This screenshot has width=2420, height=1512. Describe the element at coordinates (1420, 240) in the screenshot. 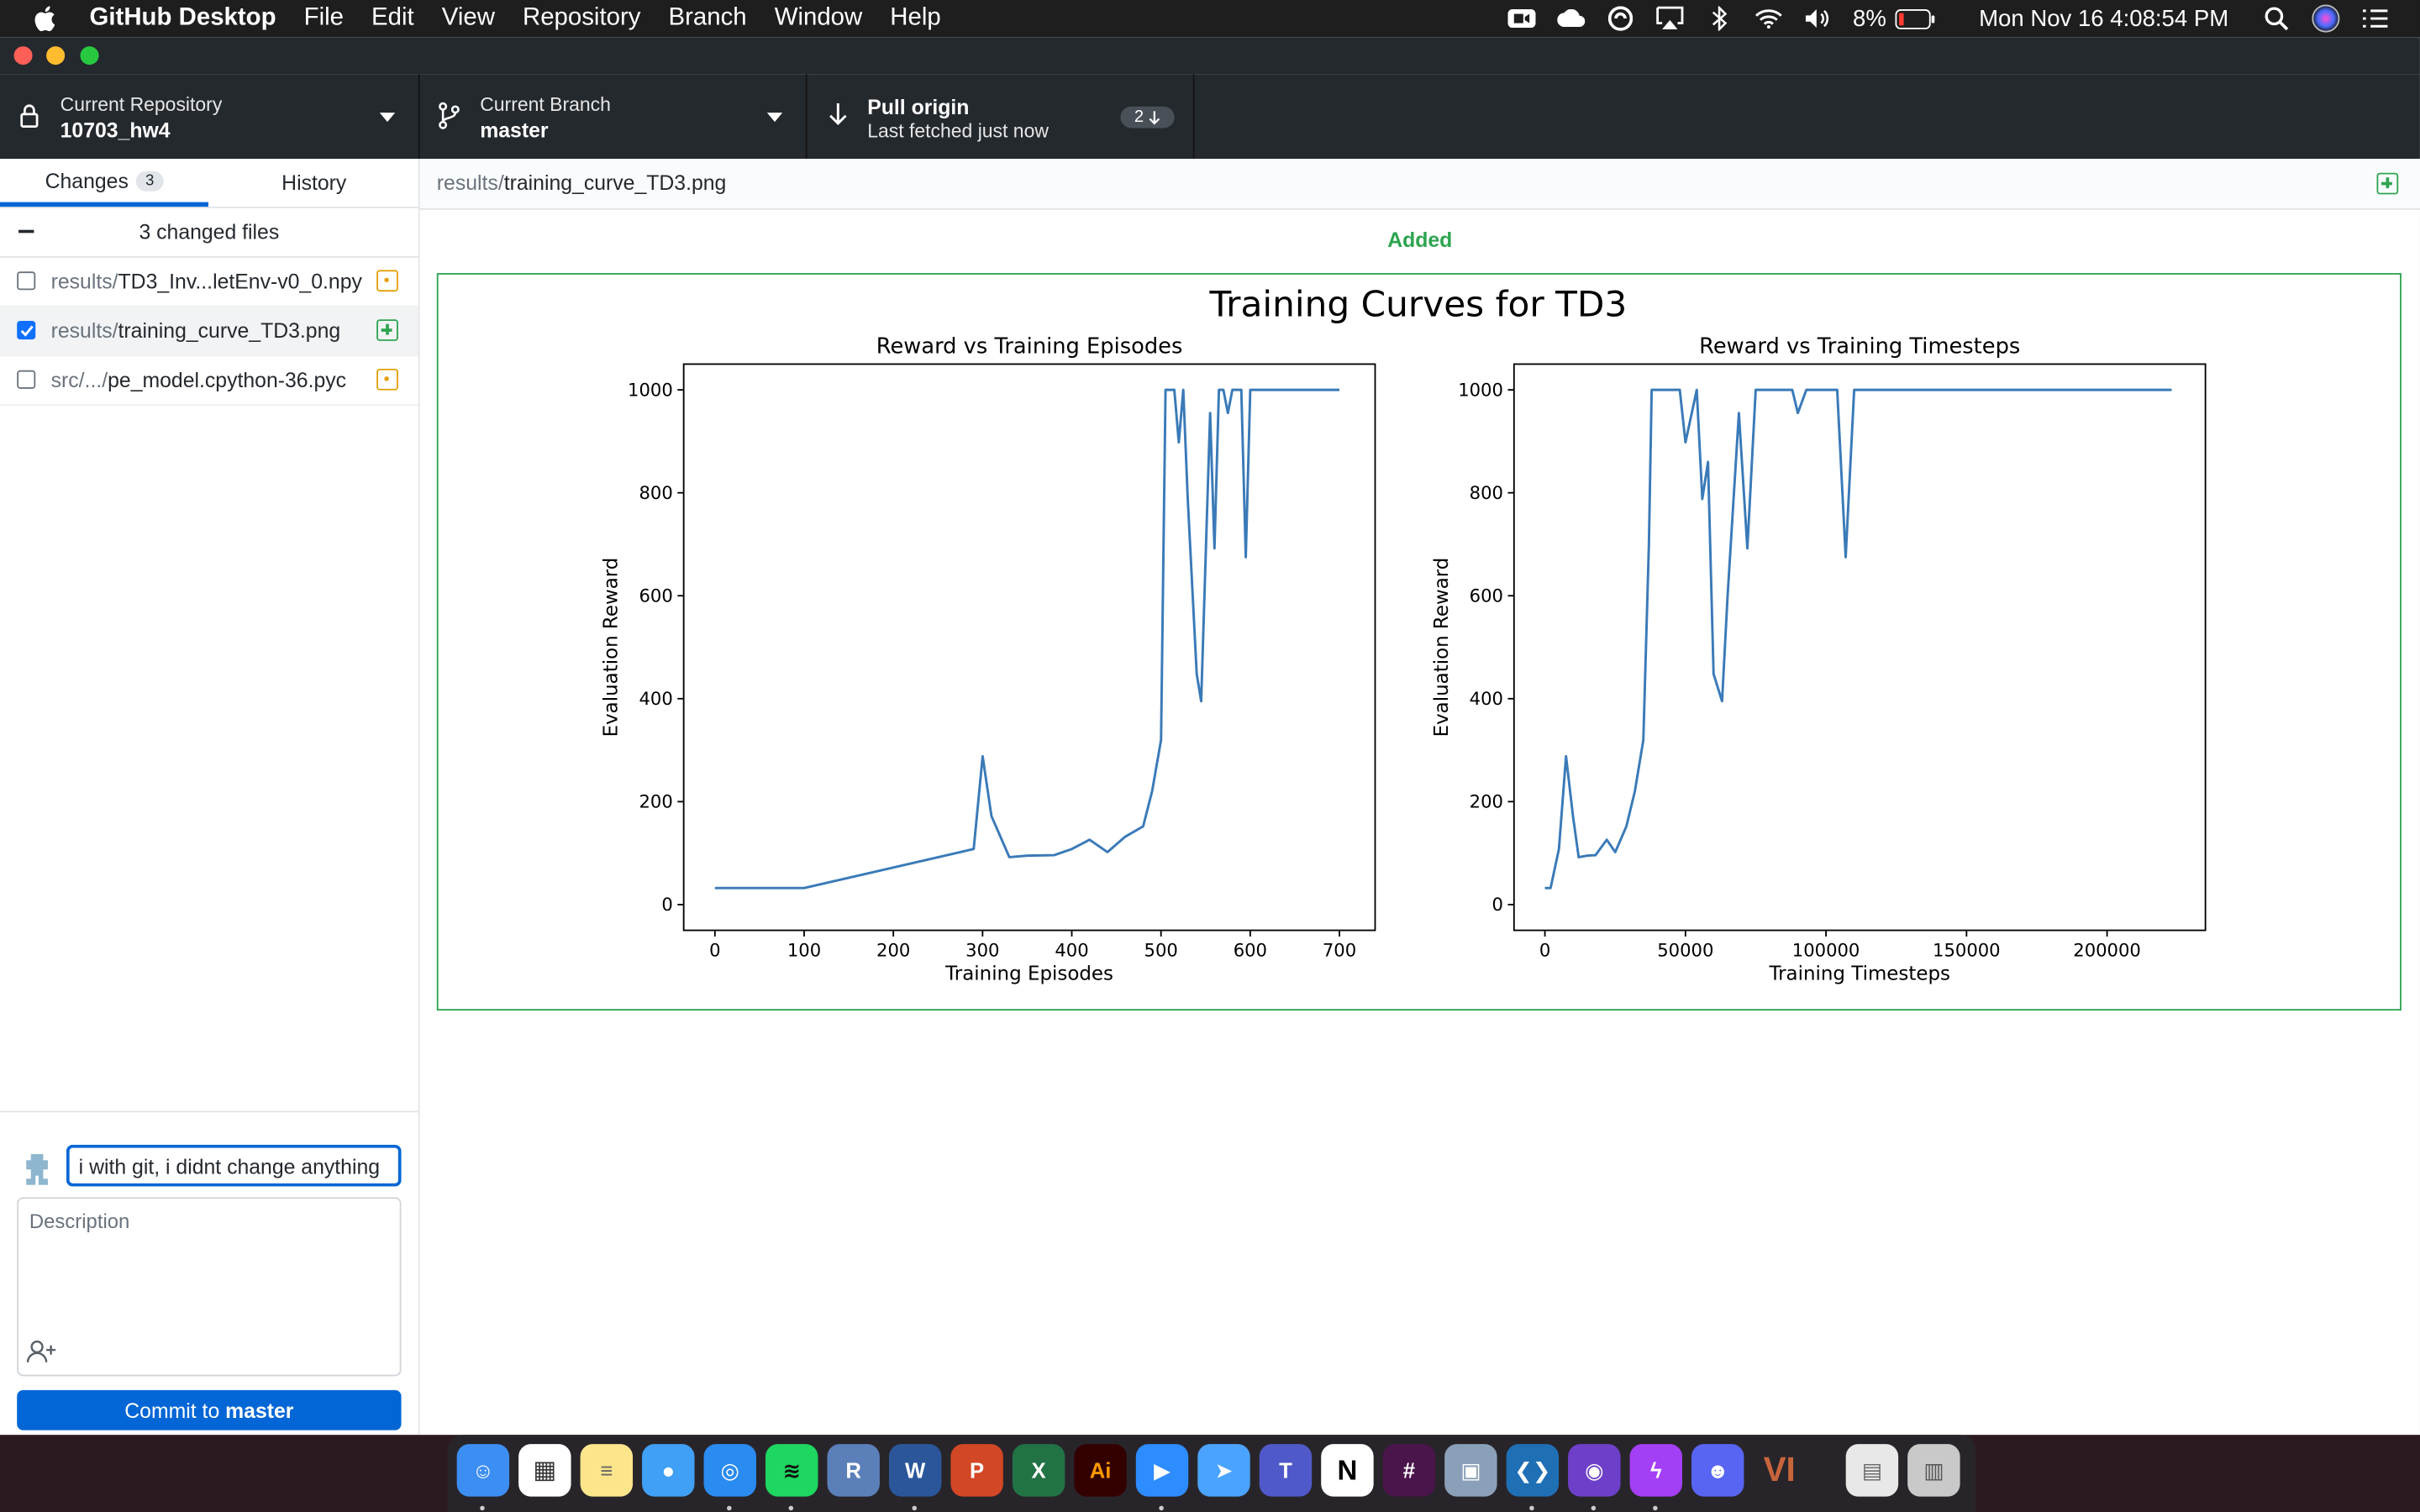

I see `diff-status-label: Added` at that location.